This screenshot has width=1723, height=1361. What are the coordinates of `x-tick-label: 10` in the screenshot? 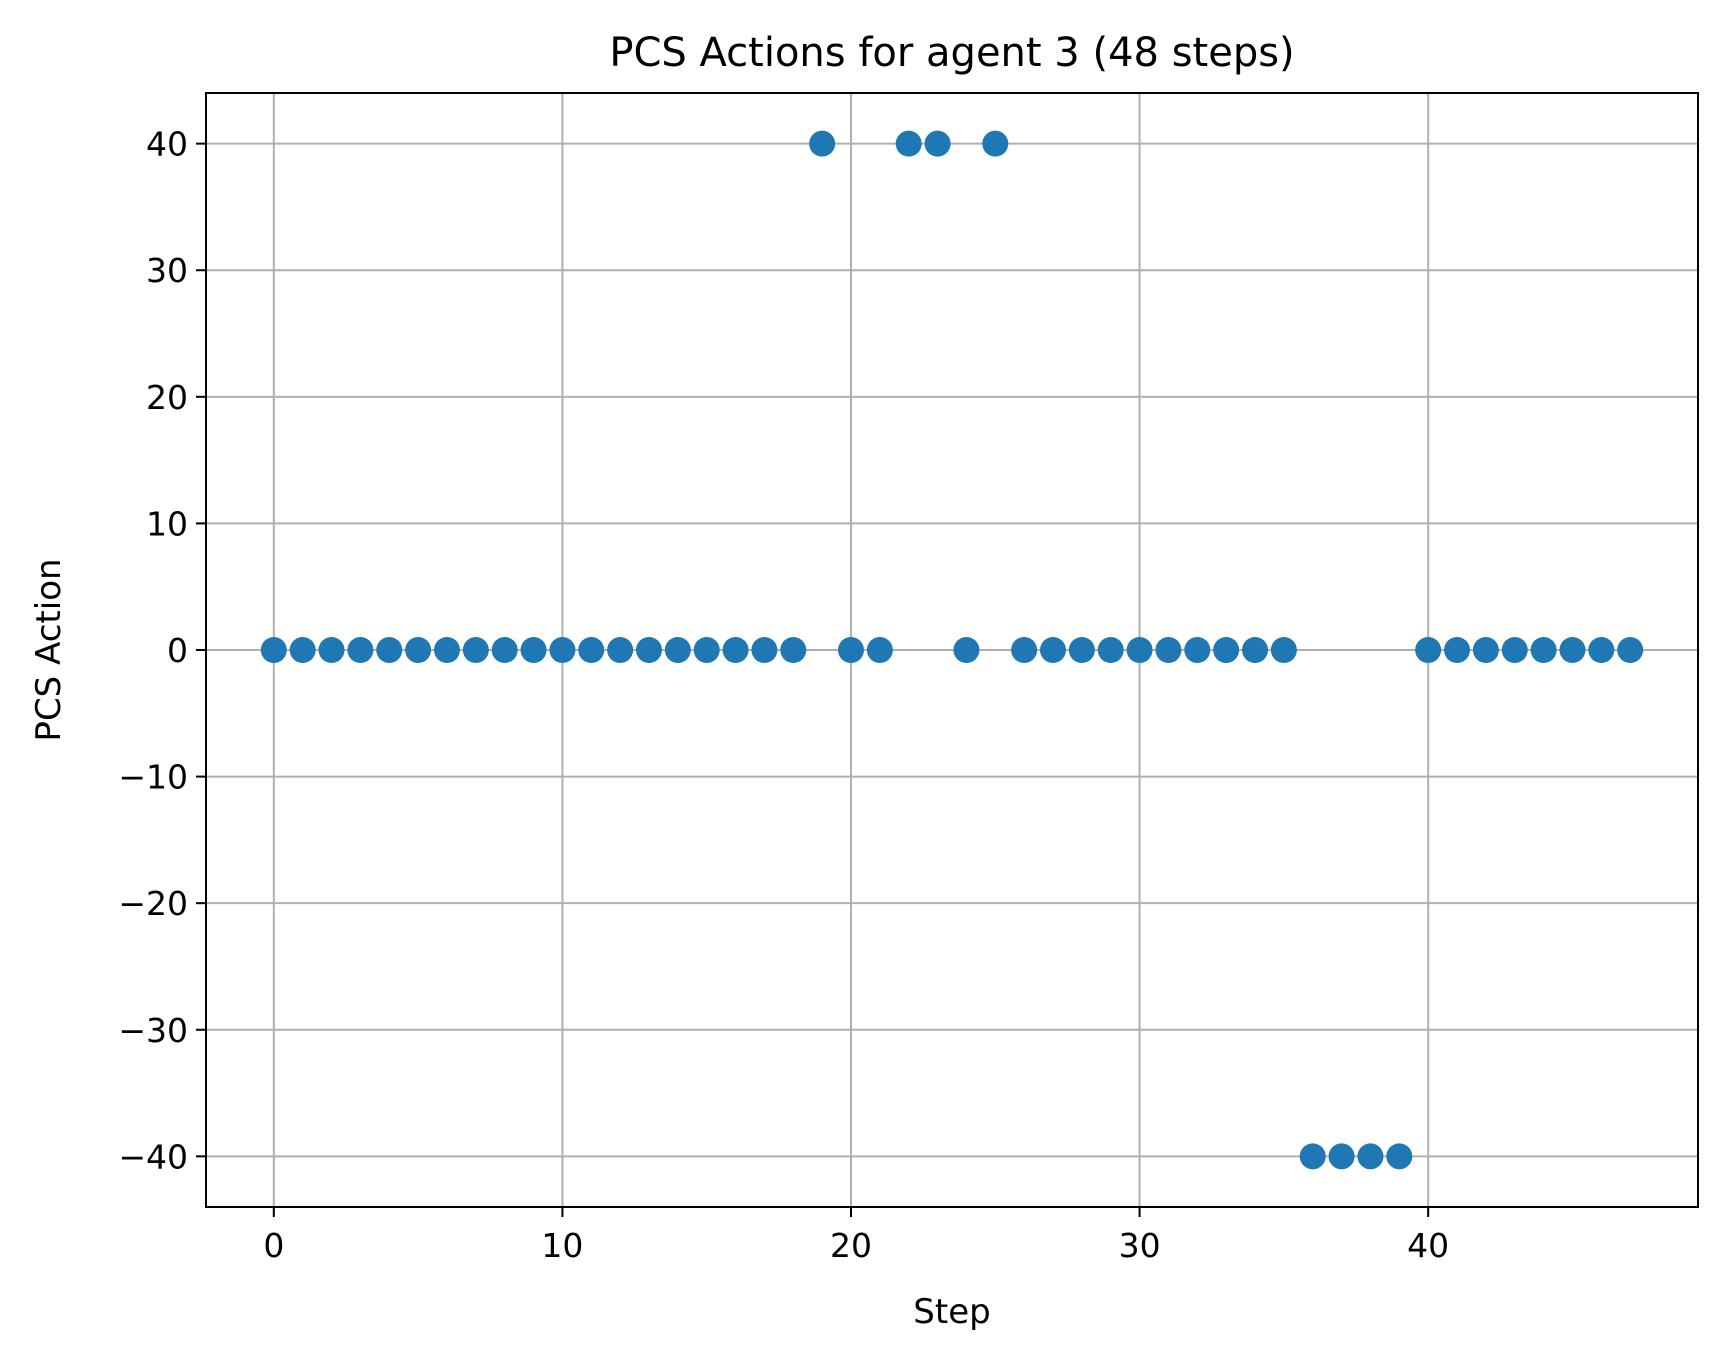 It's located at (562, 1245).